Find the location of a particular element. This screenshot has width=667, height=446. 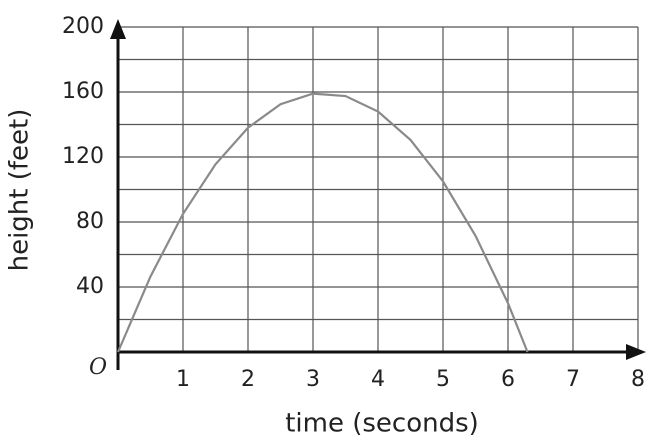

x-tick-label: 5 is located at coordinates (443, 379).